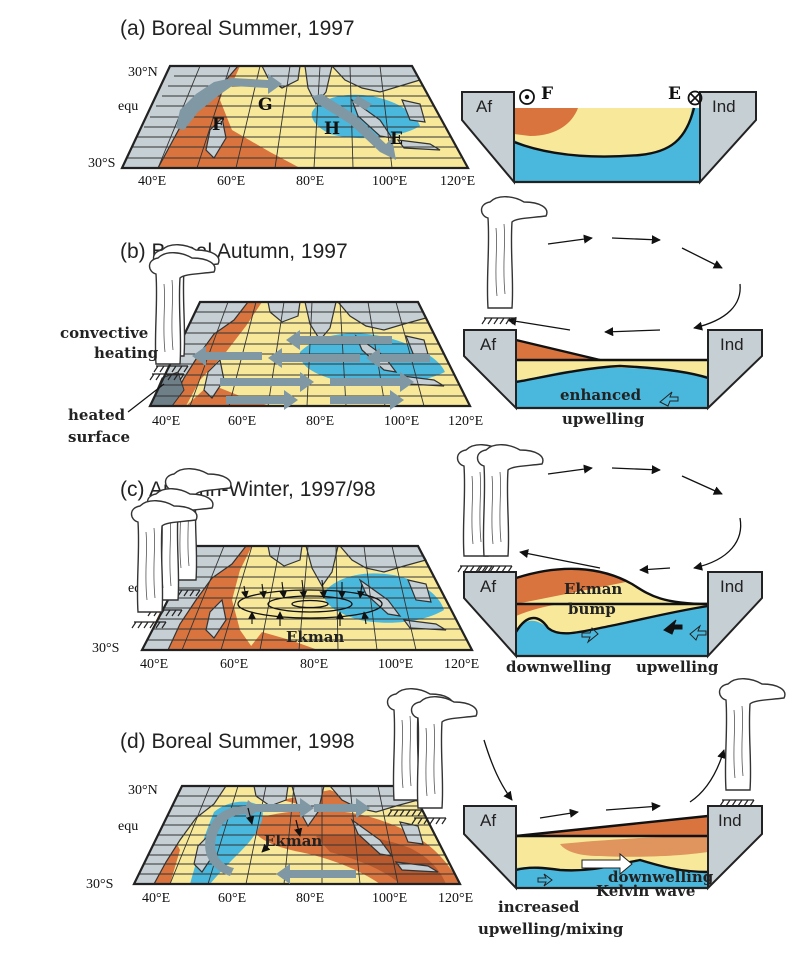  Describe the element at coordinates (232, 898) in the screenshot. I see `panel-d-lon-60: 60°E` at that location.